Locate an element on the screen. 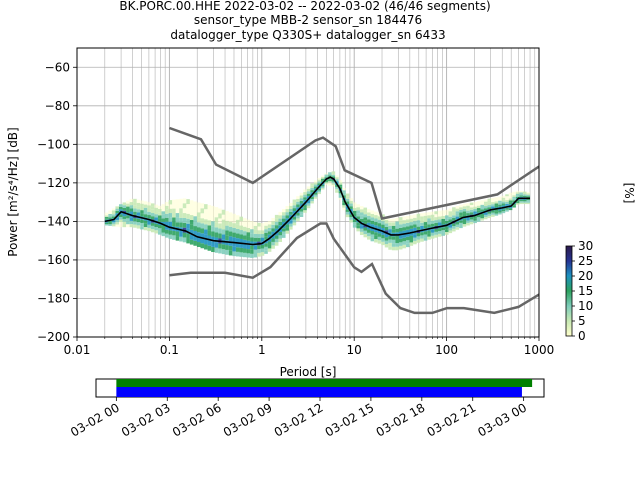  y-tick-label: −60 is located at coordinates (57, 67).